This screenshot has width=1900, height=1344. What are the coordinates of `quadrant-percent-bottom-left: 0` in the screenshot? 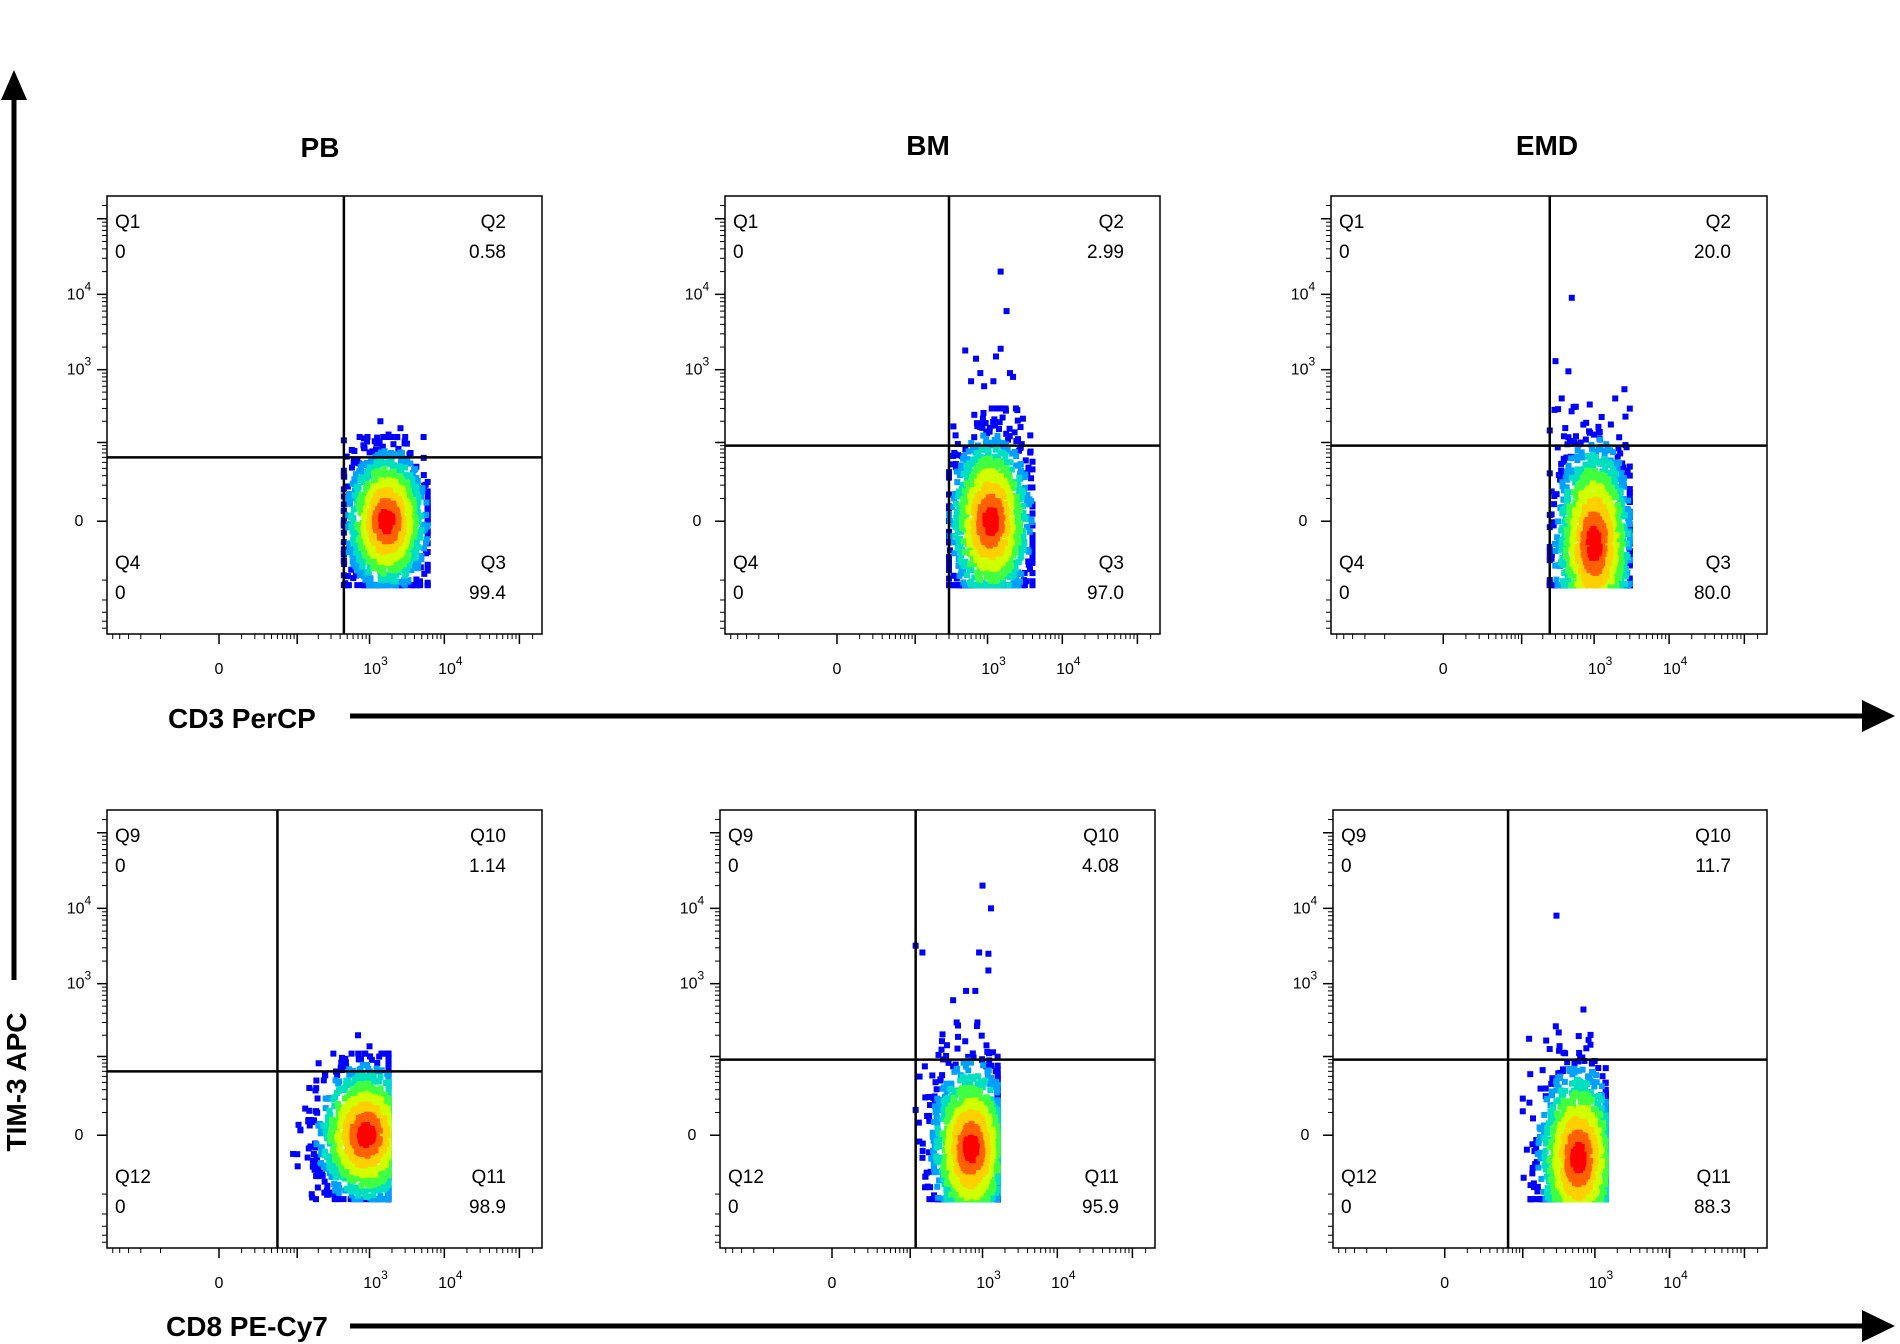 It's located at (120, 593).